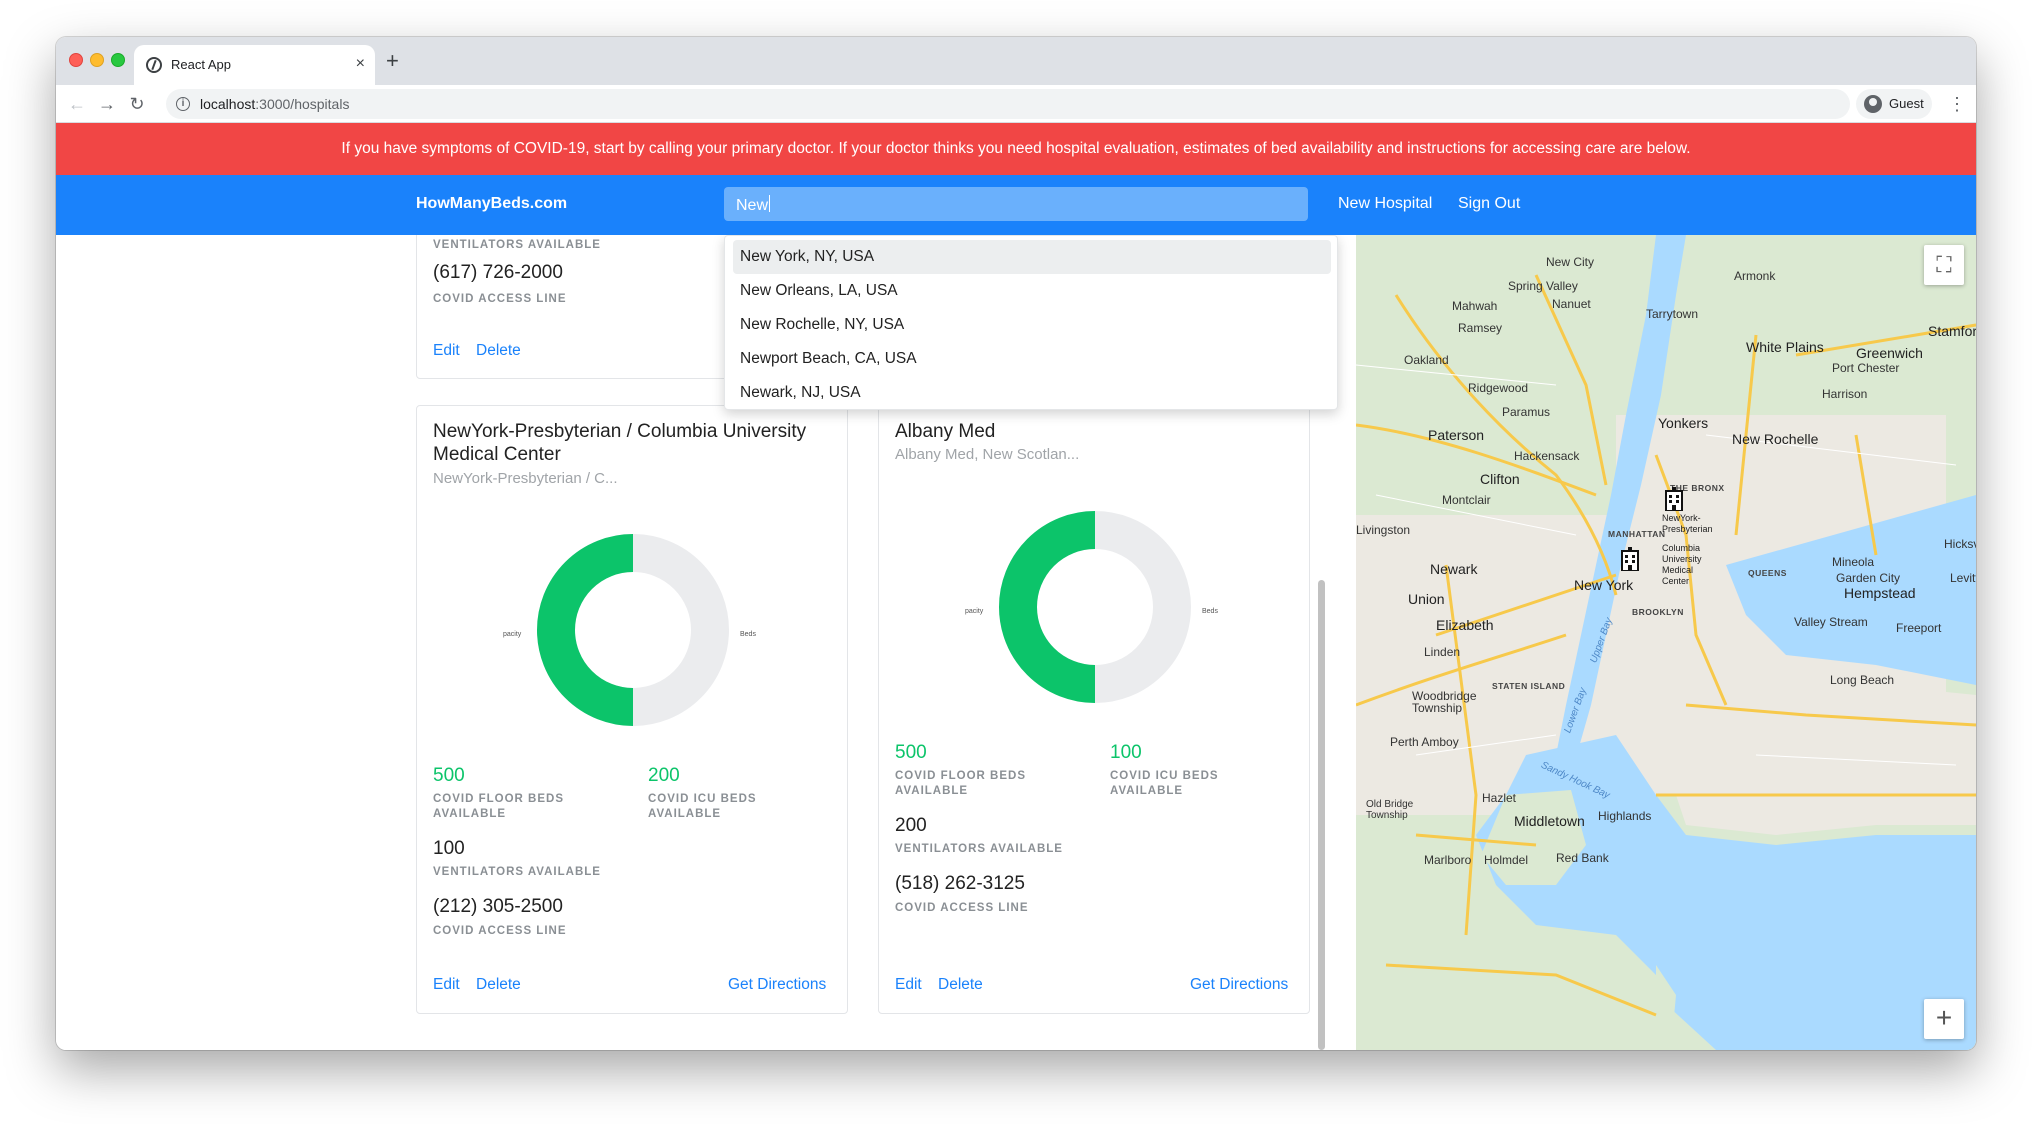 This screenshot has width=2032, height=1124. What do you see at coordinates (1126, 752) in the screenshot?
I see `icu-beds-value: 100` at bounding box center [1126, 752].